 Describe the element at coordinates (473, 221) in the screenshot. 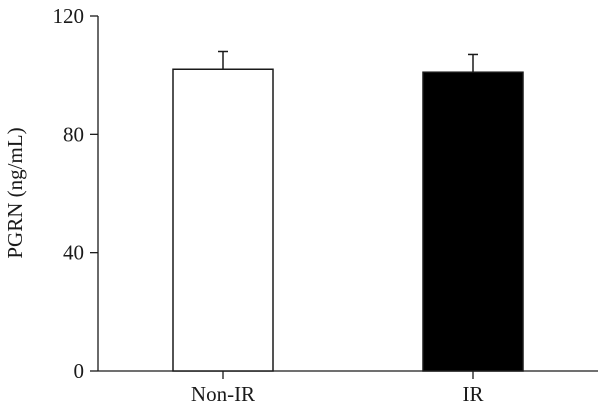

I see `bar-ir` at that location.